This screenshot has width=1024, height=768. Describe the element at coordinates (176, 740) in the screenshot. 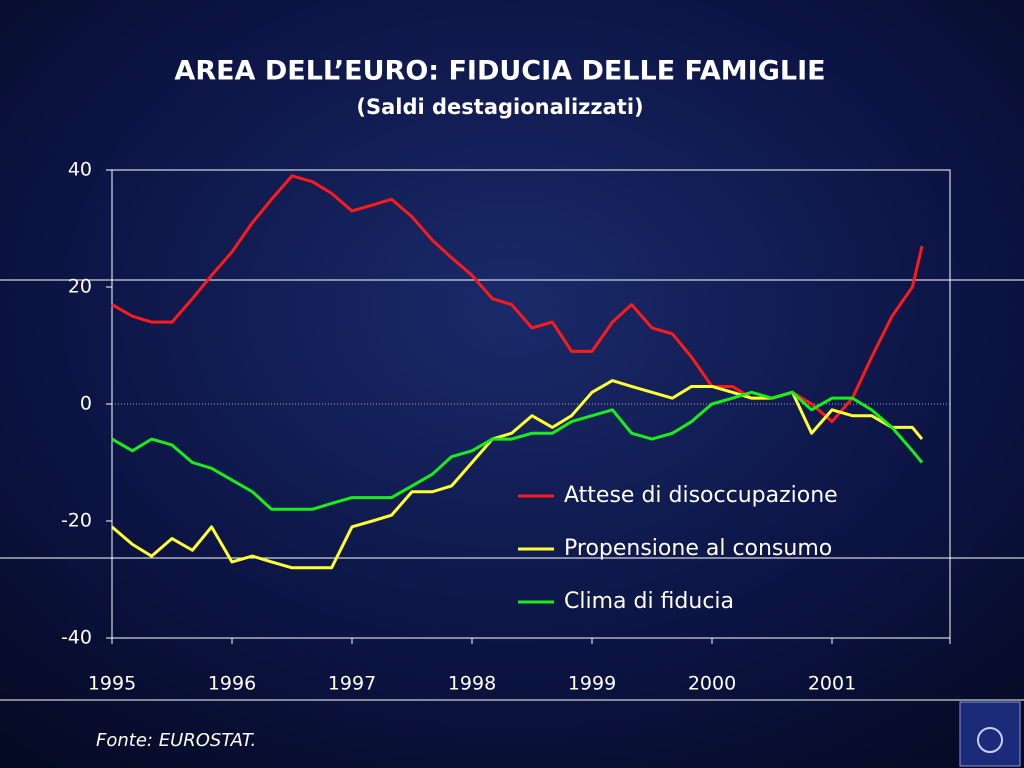

I see `source-note: Fonte: EUROSTAT.` at that location.